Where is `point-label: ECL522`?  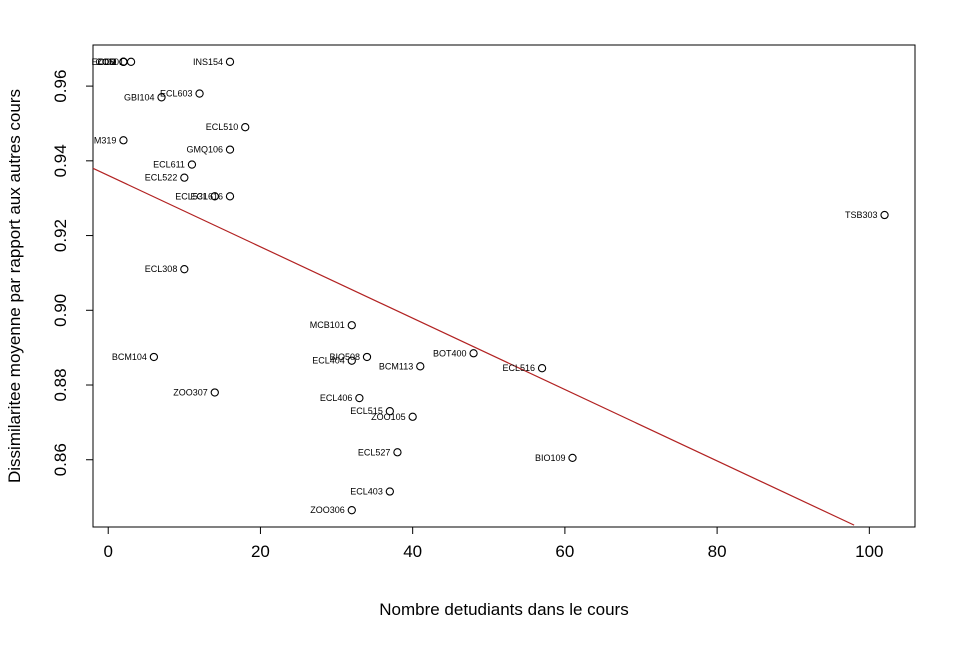 point-label: ECL522 is located at coordinates (161, 178).